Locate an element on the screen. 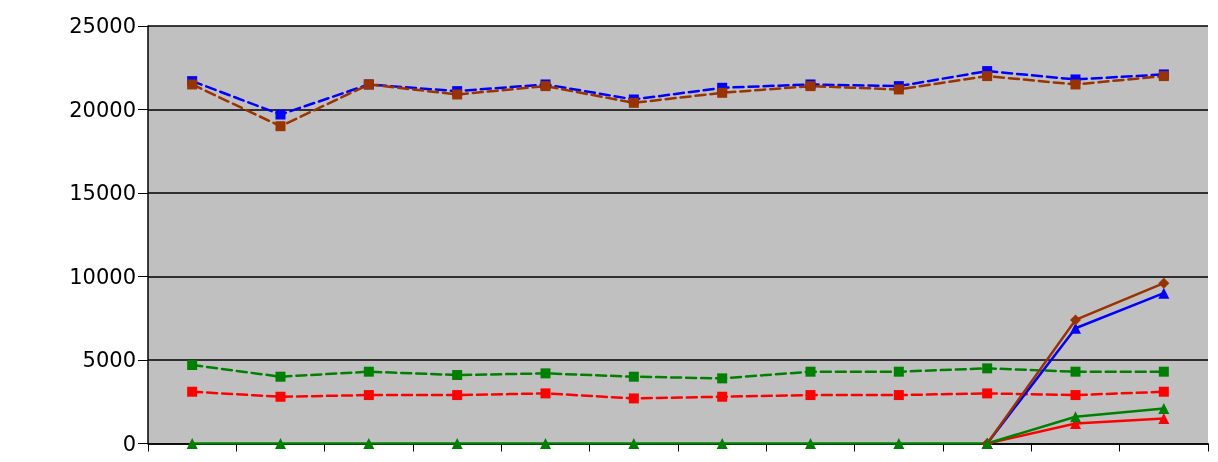 The image size is (1218, 462). y-tick-label: 10000 is located at coordinates (102, 276).